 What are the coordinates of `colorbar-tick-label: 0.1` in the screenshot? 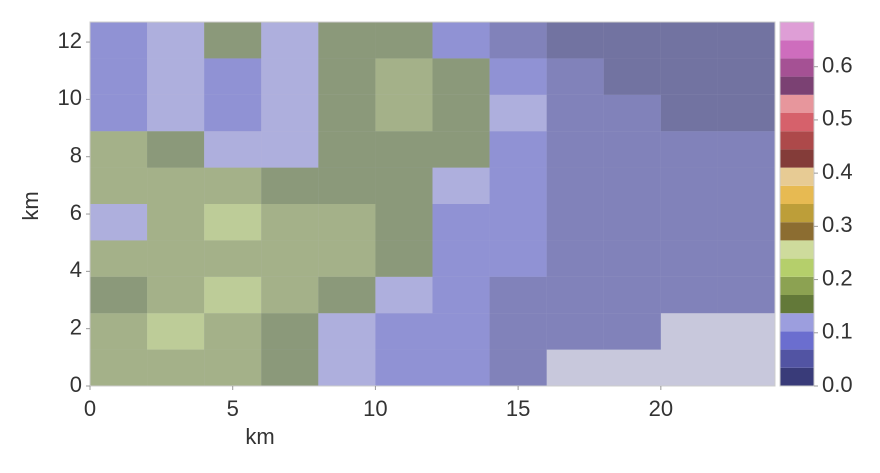 It's located at (837, 331).